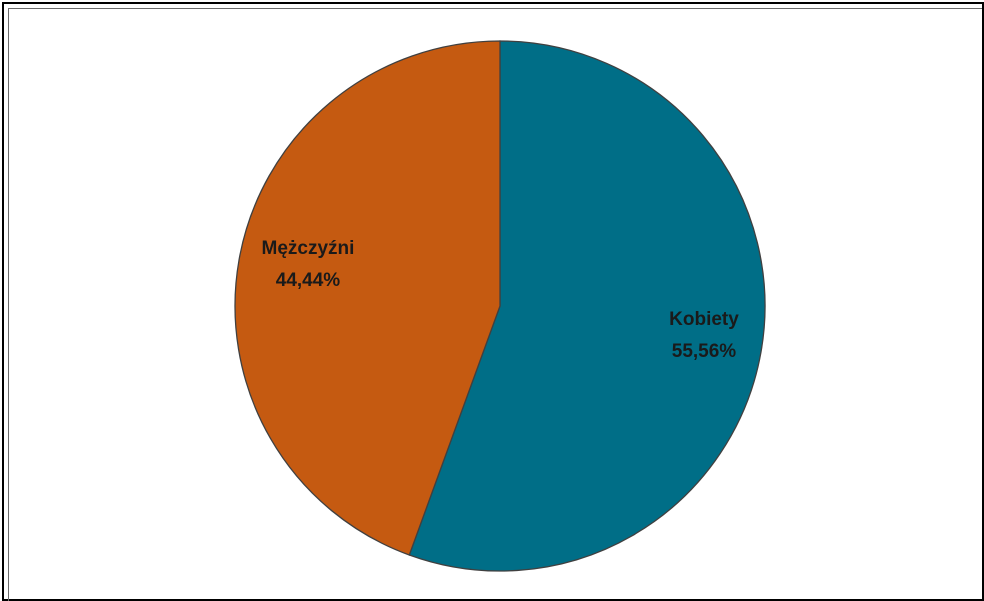 This screenshot has height=601, width=984. What do you see at coordinates (704, 319) in the screenshot?
I see `slice-name-label: Kobiety` at bounding box center [704, 319].